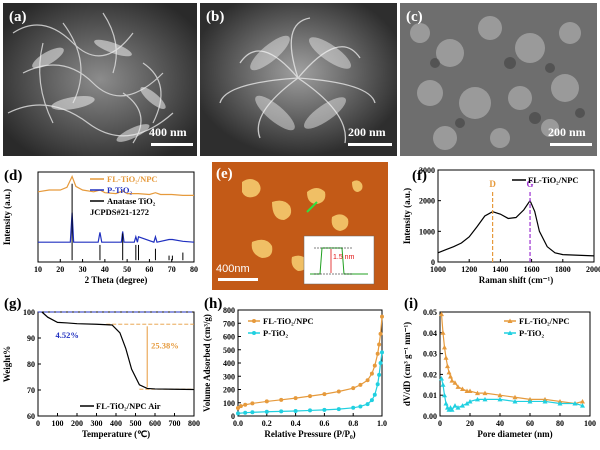 Image resolution: width=600 pixels, height=450 pixels. I want to click on y-tick-label: 0.01, so click(430, 395).